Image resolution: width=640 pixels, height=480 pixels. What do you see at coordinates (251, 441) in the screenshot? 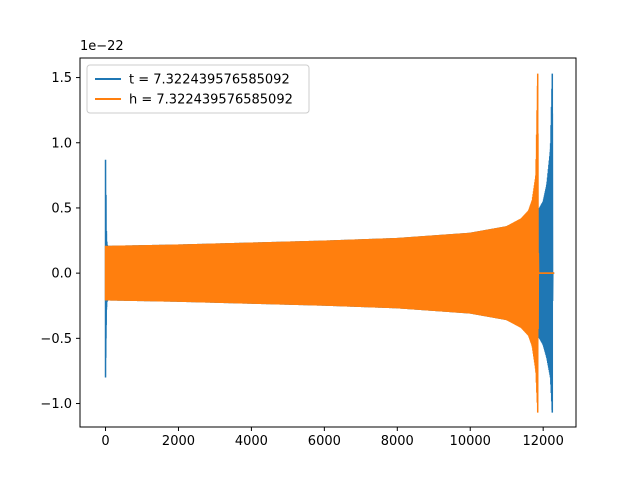
I see `x-tick-label: 4000` at bounding box center [251, 441].